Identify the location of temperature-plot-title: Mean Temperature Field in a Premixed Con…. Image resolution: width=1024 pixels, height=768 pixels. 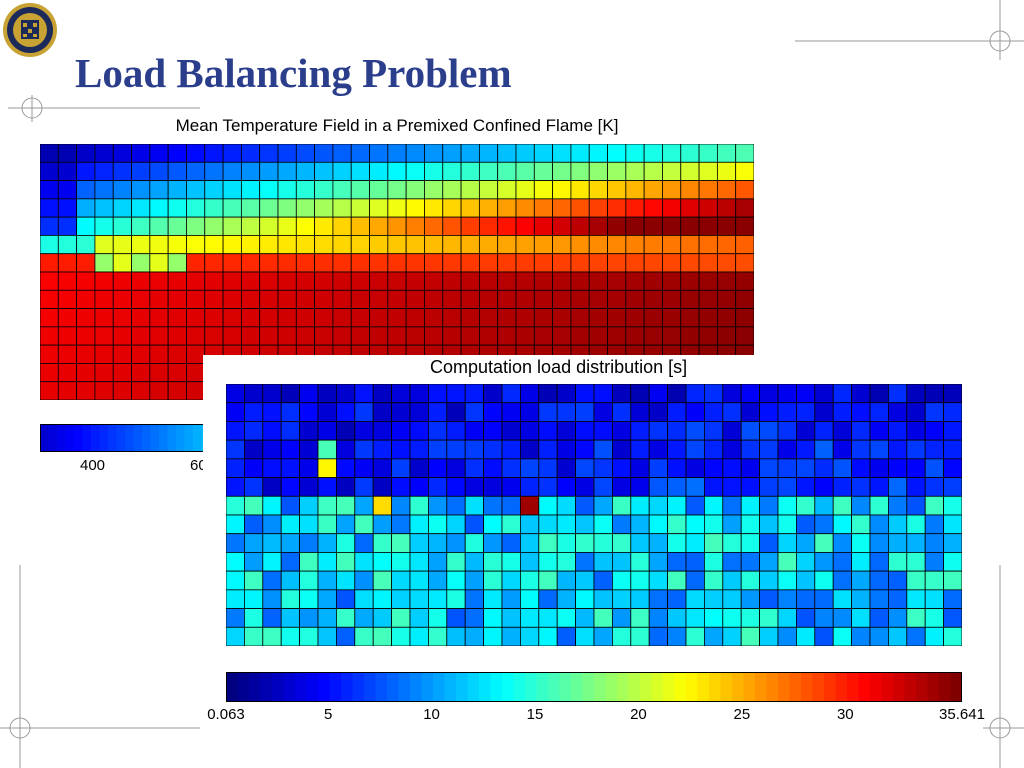
(397, 125).